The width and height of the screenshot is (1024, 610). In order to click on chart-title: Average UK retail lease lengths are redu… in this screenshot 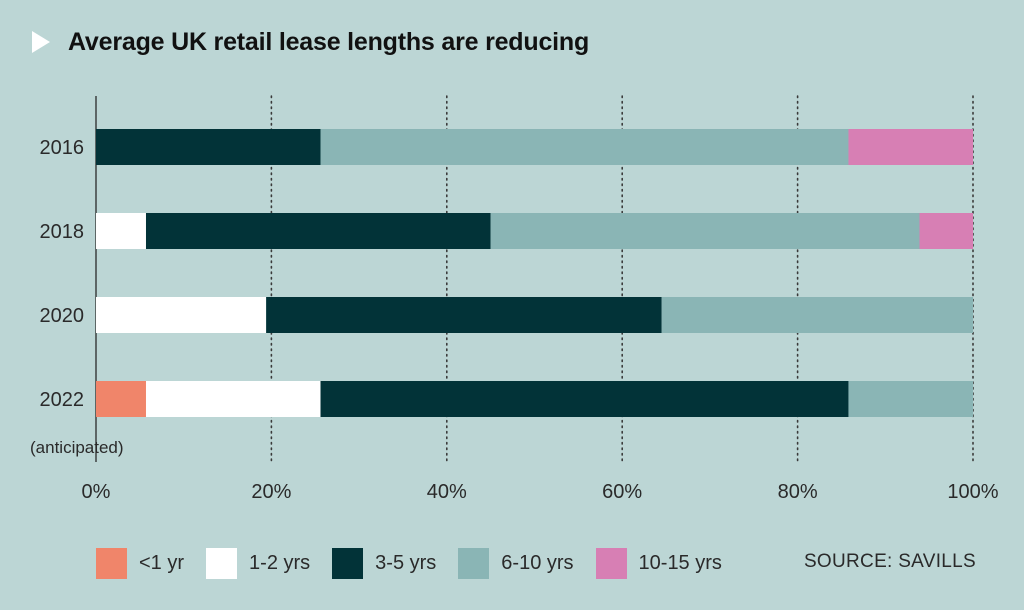, I will do `click(329, 41)`.